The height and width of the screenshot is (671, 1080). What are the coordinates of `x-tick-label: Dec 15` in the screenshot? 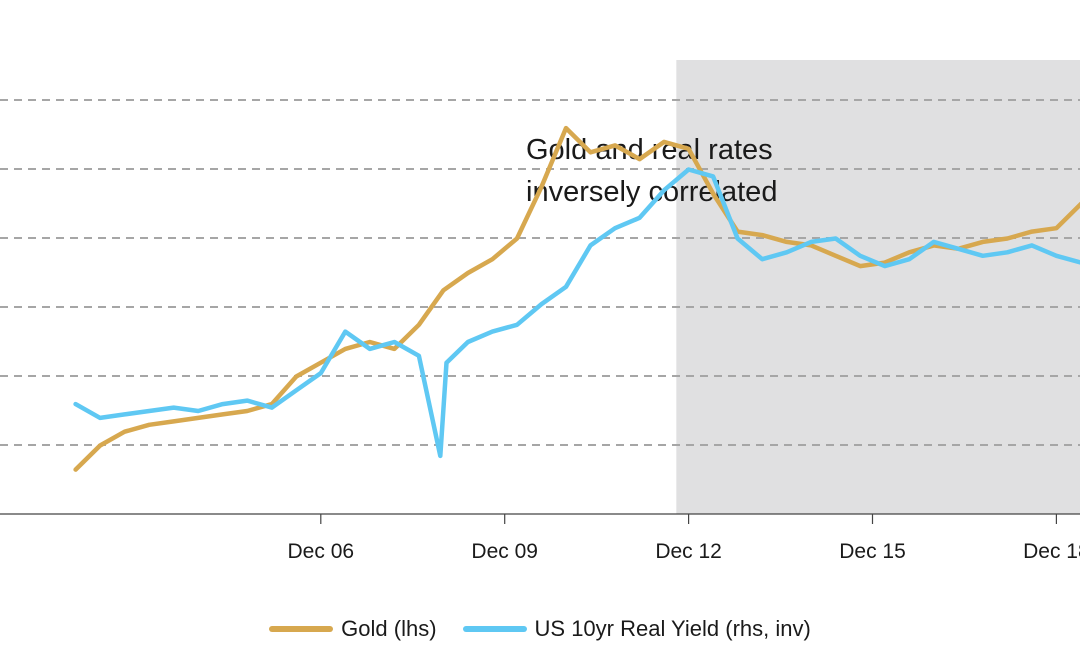 It's located at (872, 551).